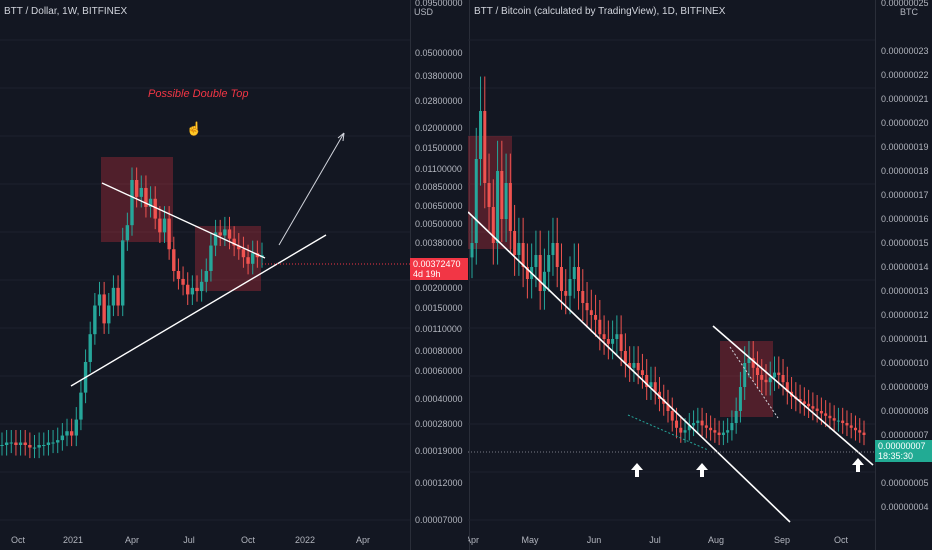  I want to click on y-tick-label: 0.02800000, so click(439, 101).